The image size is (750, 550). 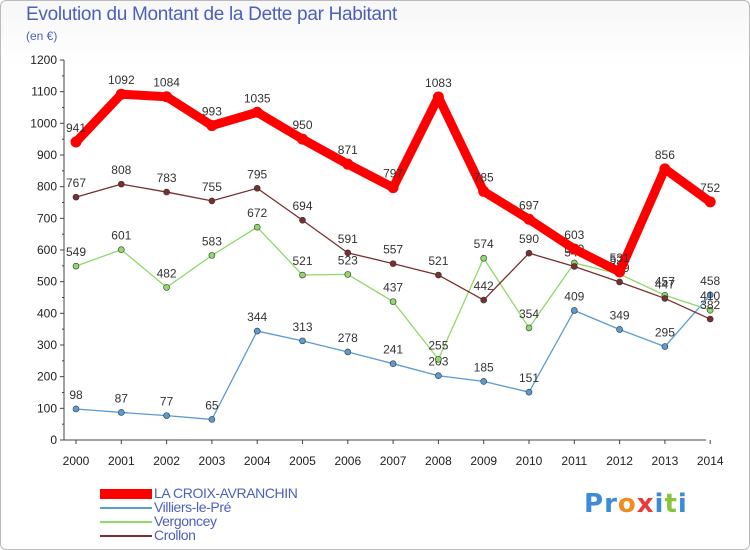 What do you see at coordinates (167, 273) in the screenshot?
I see `data-label-vergoncey: 482` at bounding box center [167, 273].